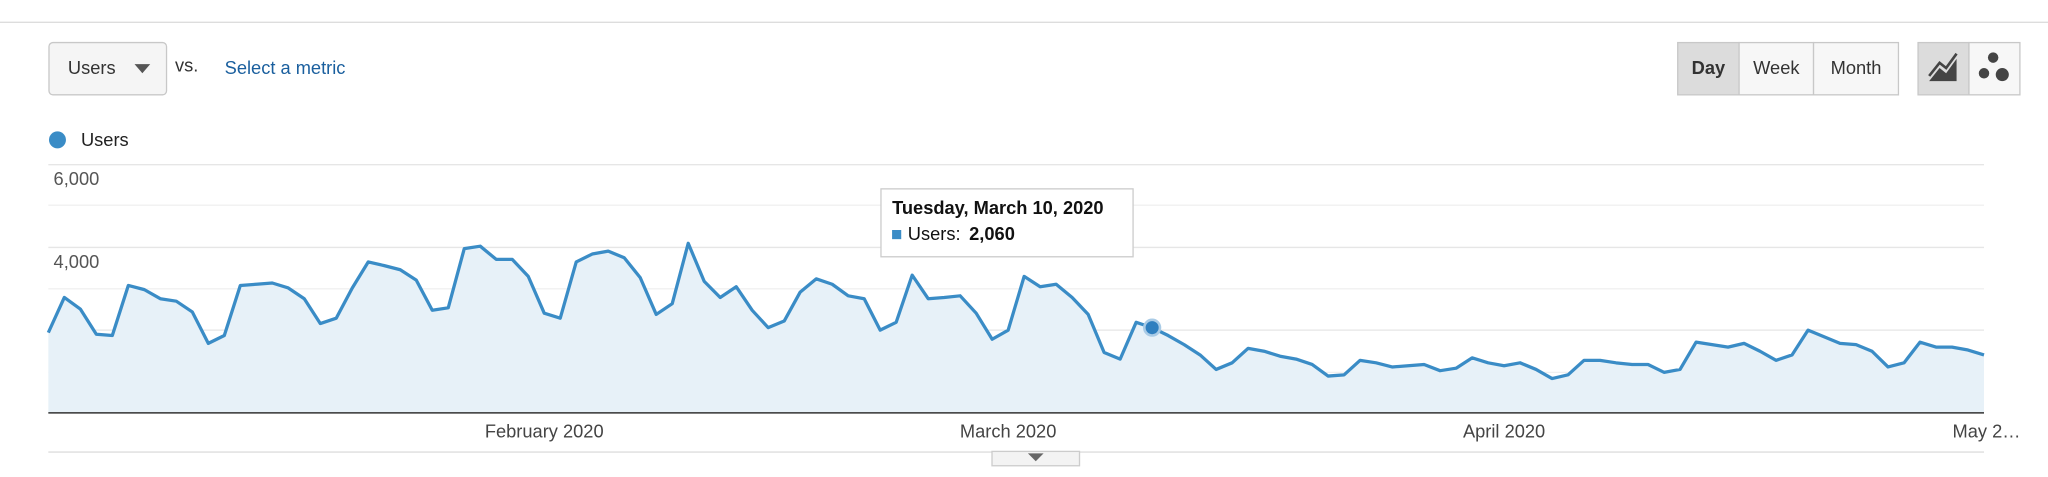 This screenshot has height=477, width=2048. What do you see at coordinates (1008, 430) in the screenshot?
I see `x-tick-label: March 2020` at bounding box center [1008, 430].